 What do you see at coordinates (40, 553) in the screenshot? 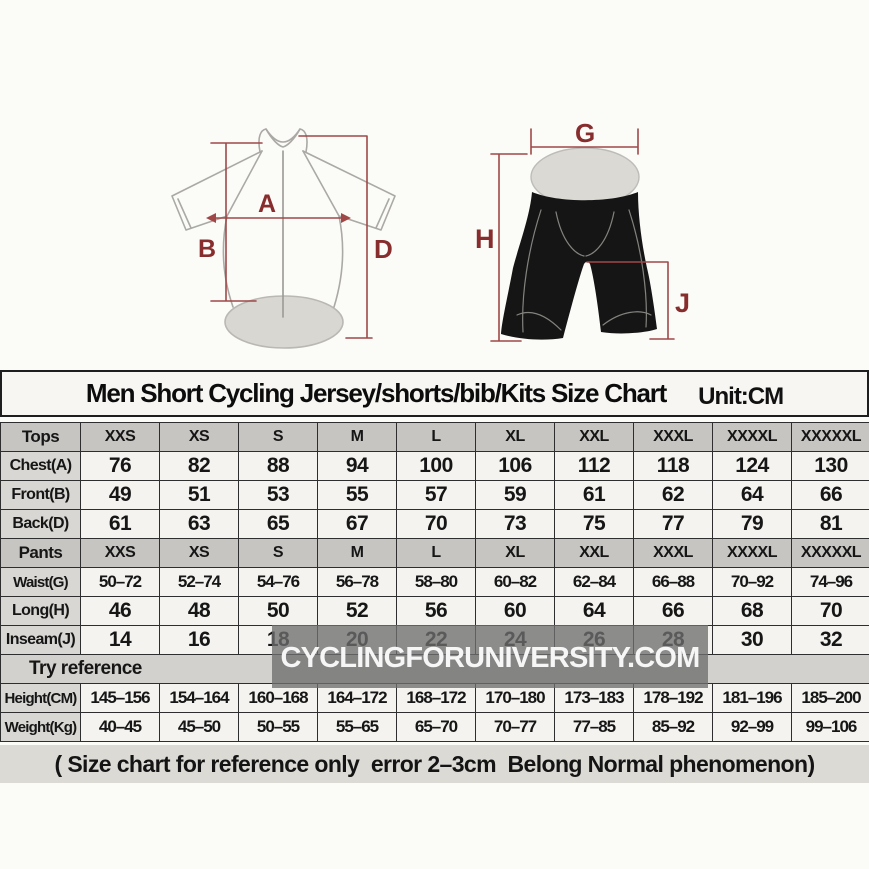
I see `row-label-cell: Pants` at bounding box center [40, 553].